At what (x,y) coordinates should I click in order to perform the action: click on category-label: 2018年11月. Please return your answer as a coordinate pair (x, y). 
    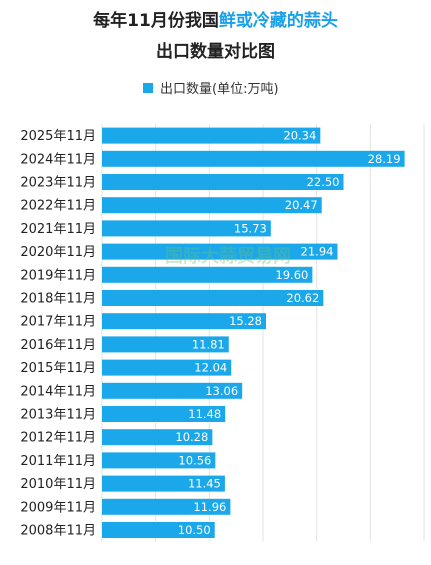
    Looking at the image, I should click on (58, 299).